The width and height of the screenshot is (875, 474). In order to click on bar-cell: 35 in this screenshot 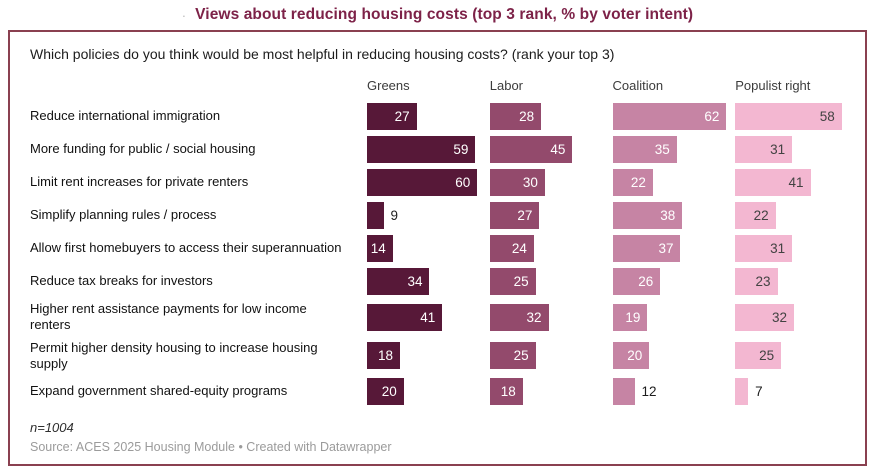, I will do `click(670, 149)`.